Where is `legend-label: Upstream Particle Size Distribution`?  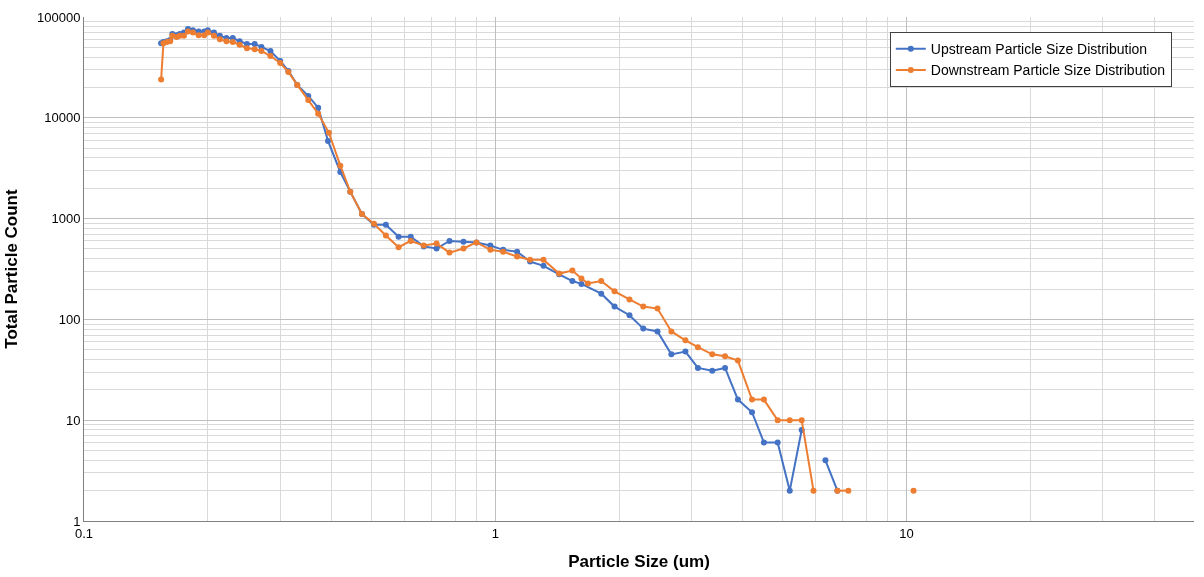 legend-label: Upstream Particle Size Distribution is located at coordinates (1039, 49).